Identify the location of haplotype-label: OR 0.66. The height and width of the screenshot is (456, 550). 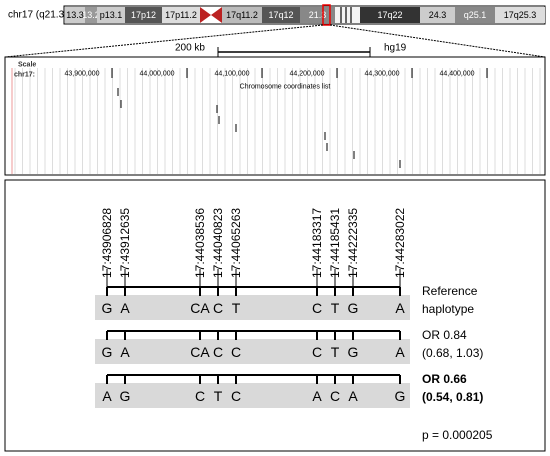
(444, 379).